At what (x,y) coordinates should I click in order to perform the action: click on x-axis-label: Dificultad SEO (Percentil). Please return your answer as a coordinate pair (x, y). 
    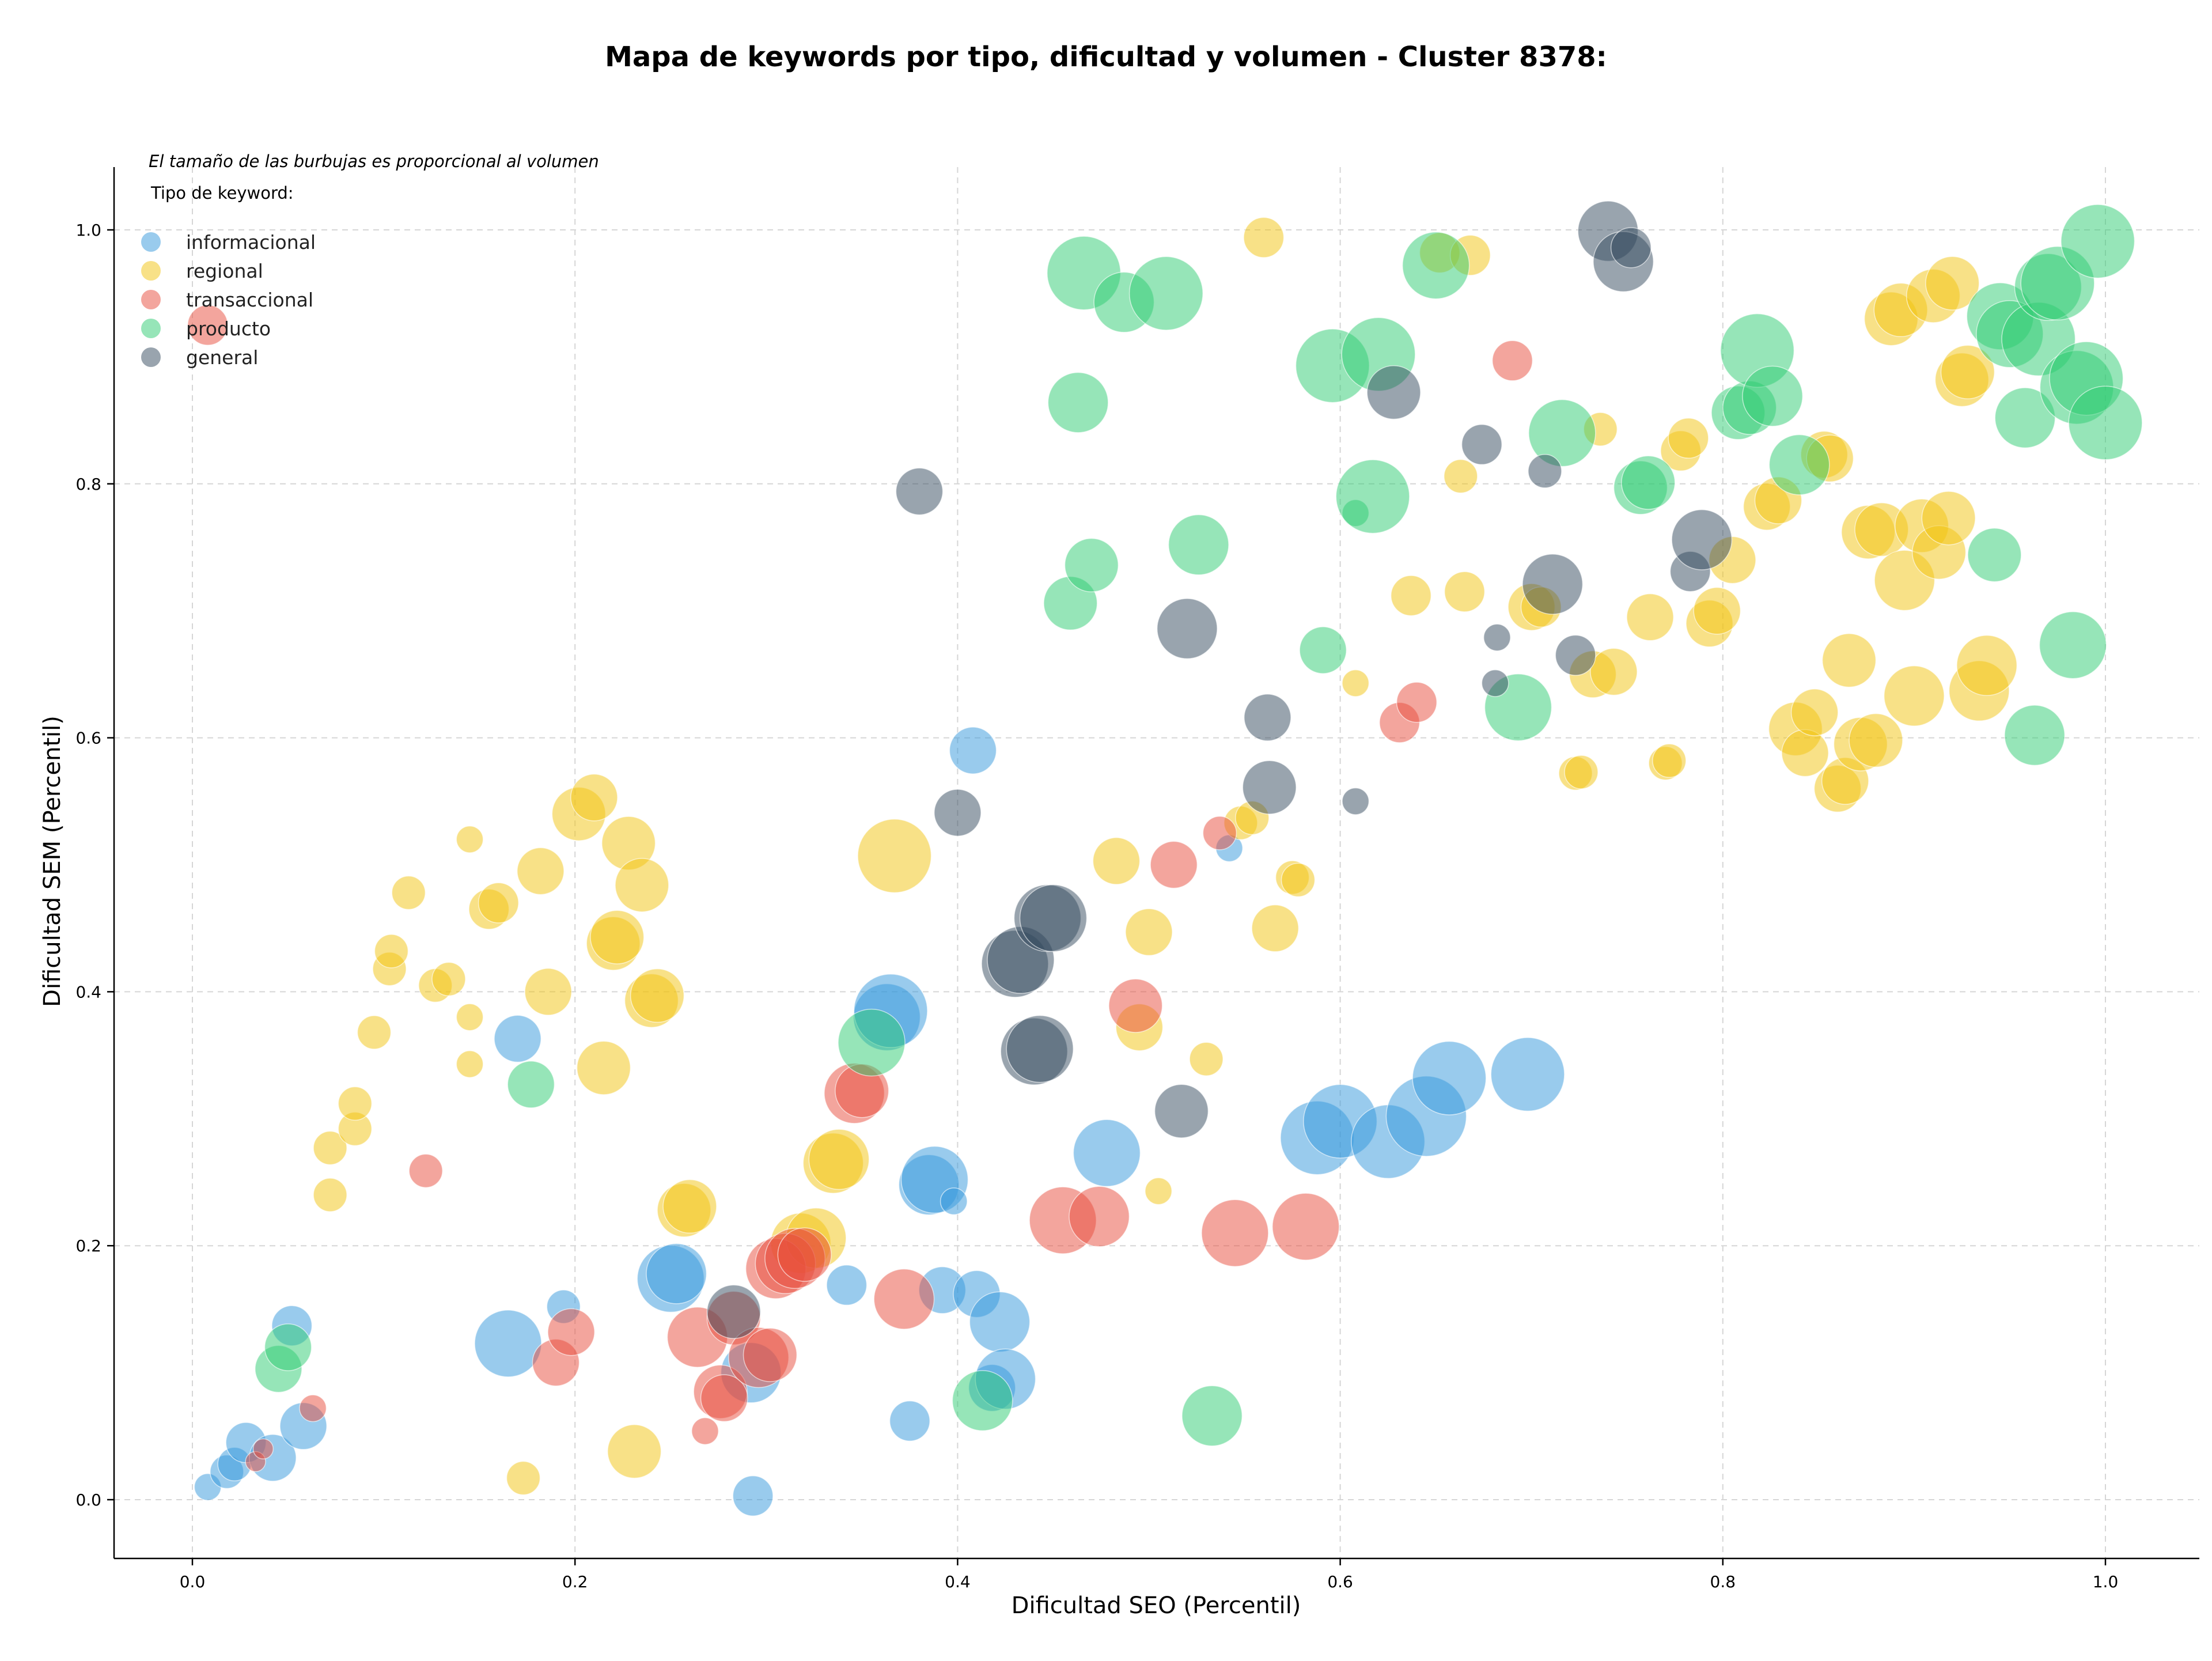
    Looking at the image, I should click on (1156, 1605).